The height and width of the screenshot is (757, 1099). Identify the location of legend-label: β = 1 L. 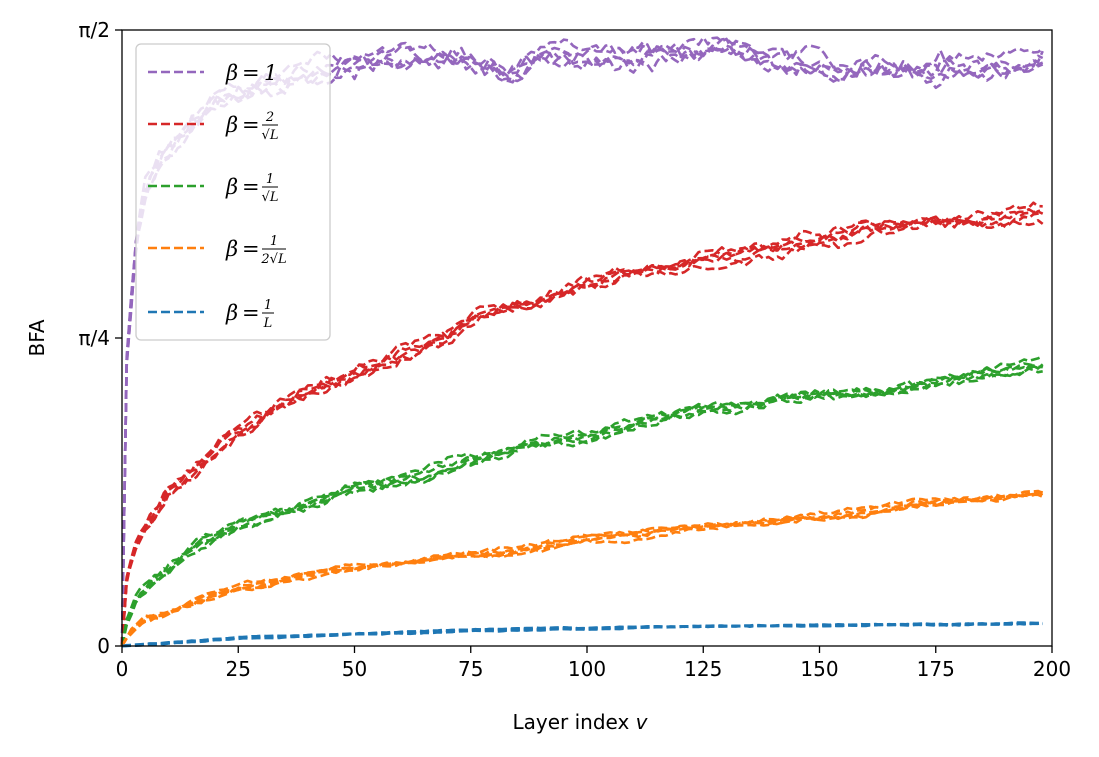
(249, 314).